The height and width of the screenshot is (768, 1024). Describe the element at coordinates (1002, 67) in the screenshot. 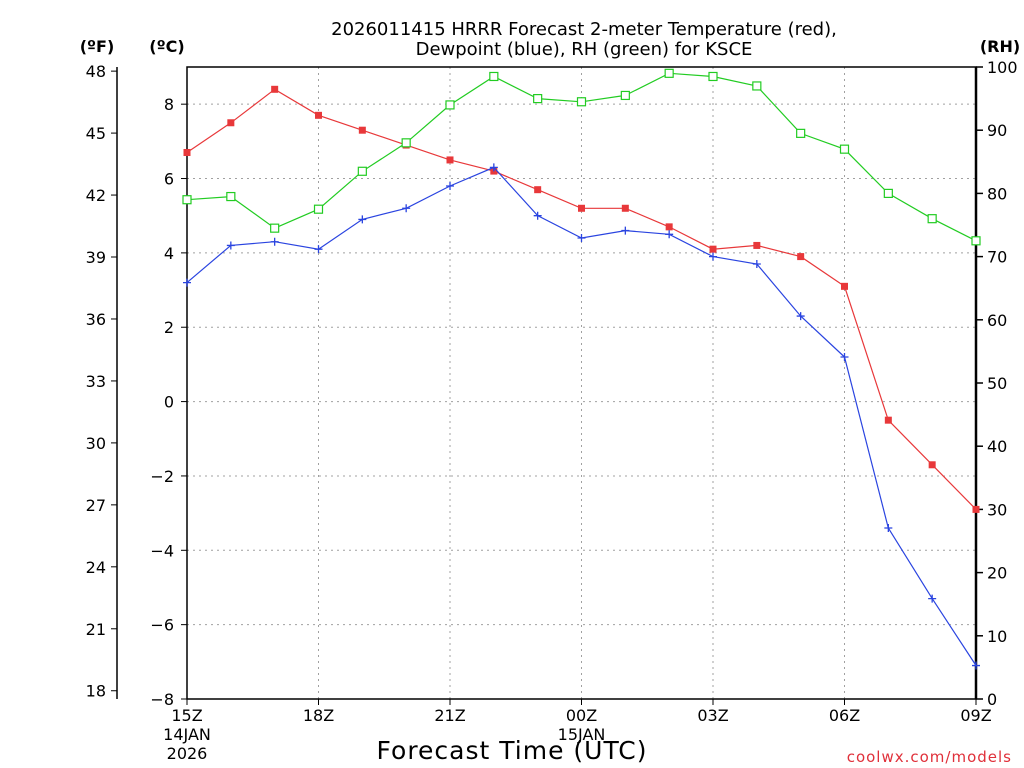

I see `rh-tick-label: 100` at that location.